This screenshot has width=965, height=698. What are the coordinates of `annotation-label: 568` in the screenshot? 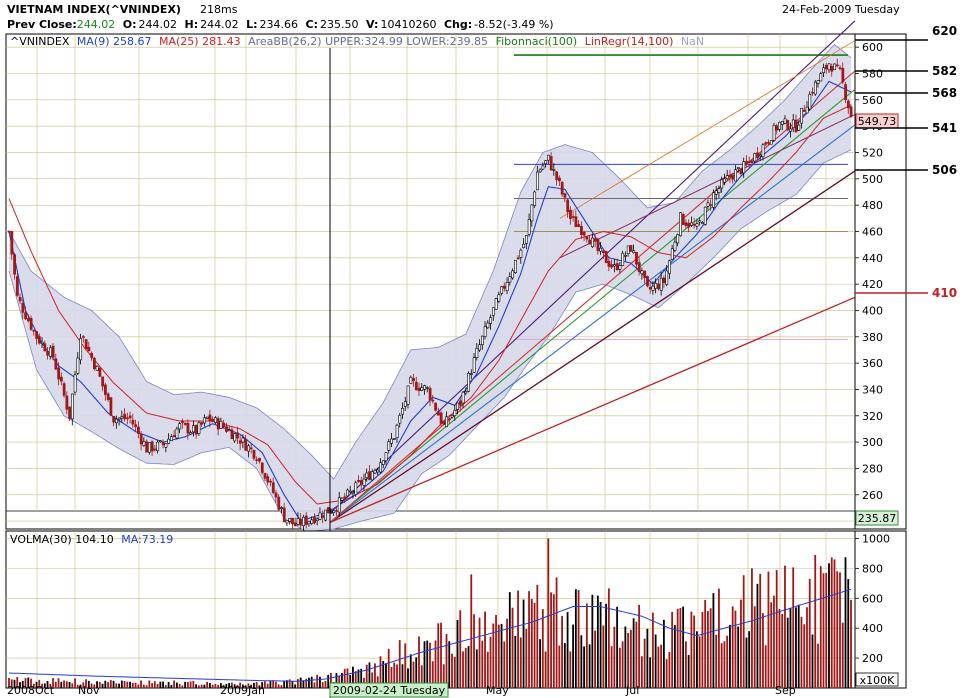 It's located at (944, 93).